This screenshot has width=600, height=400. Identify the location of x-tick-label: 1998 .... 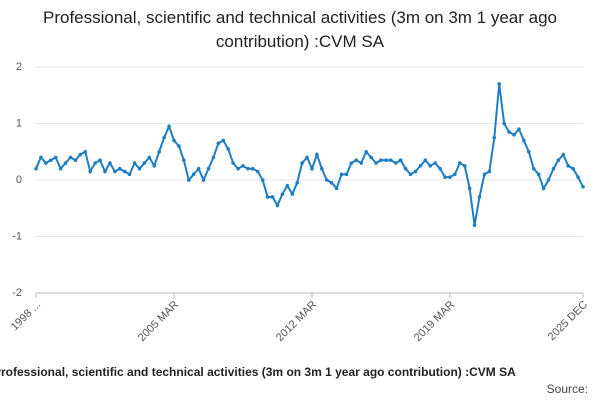
(26, 316).